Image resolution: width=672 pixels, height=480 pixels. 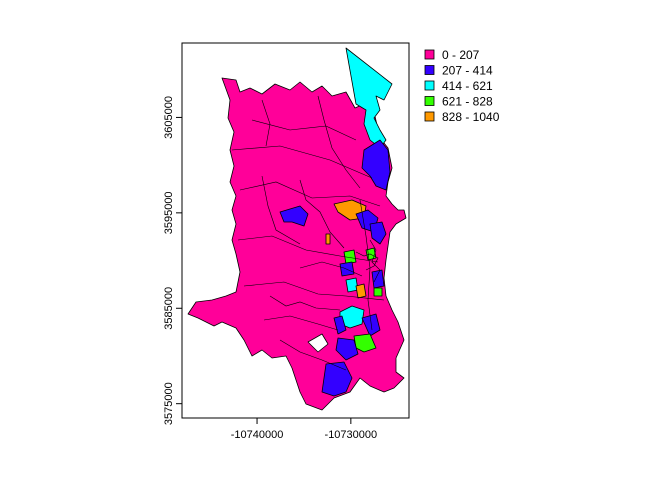 What do you see at coordinates (328, 239) in the screenshot?
I see `region-class-5-small` at bounding box center [328, 239].